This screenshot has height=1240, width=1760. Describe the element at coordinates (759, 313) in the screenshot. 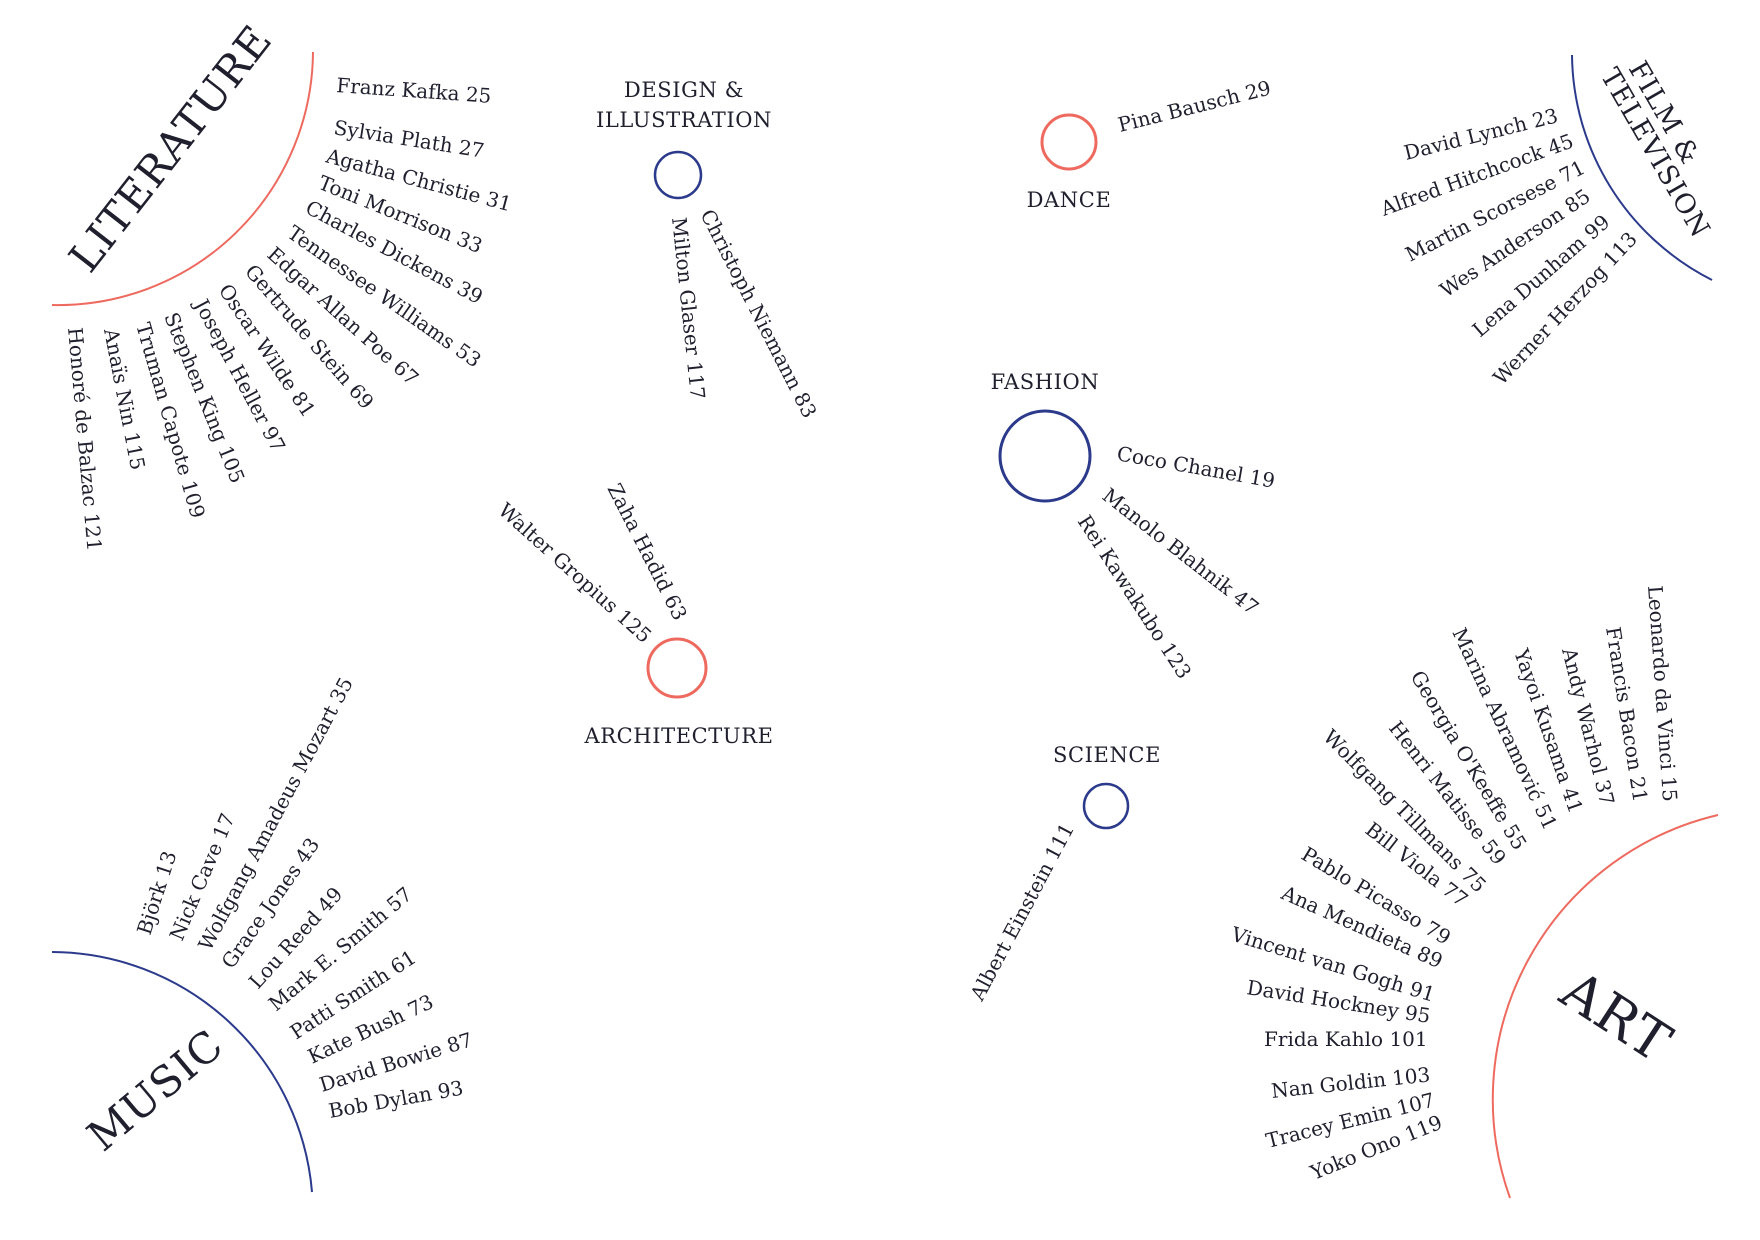

I see `design-name: Christoph Niemann 83` at that location.